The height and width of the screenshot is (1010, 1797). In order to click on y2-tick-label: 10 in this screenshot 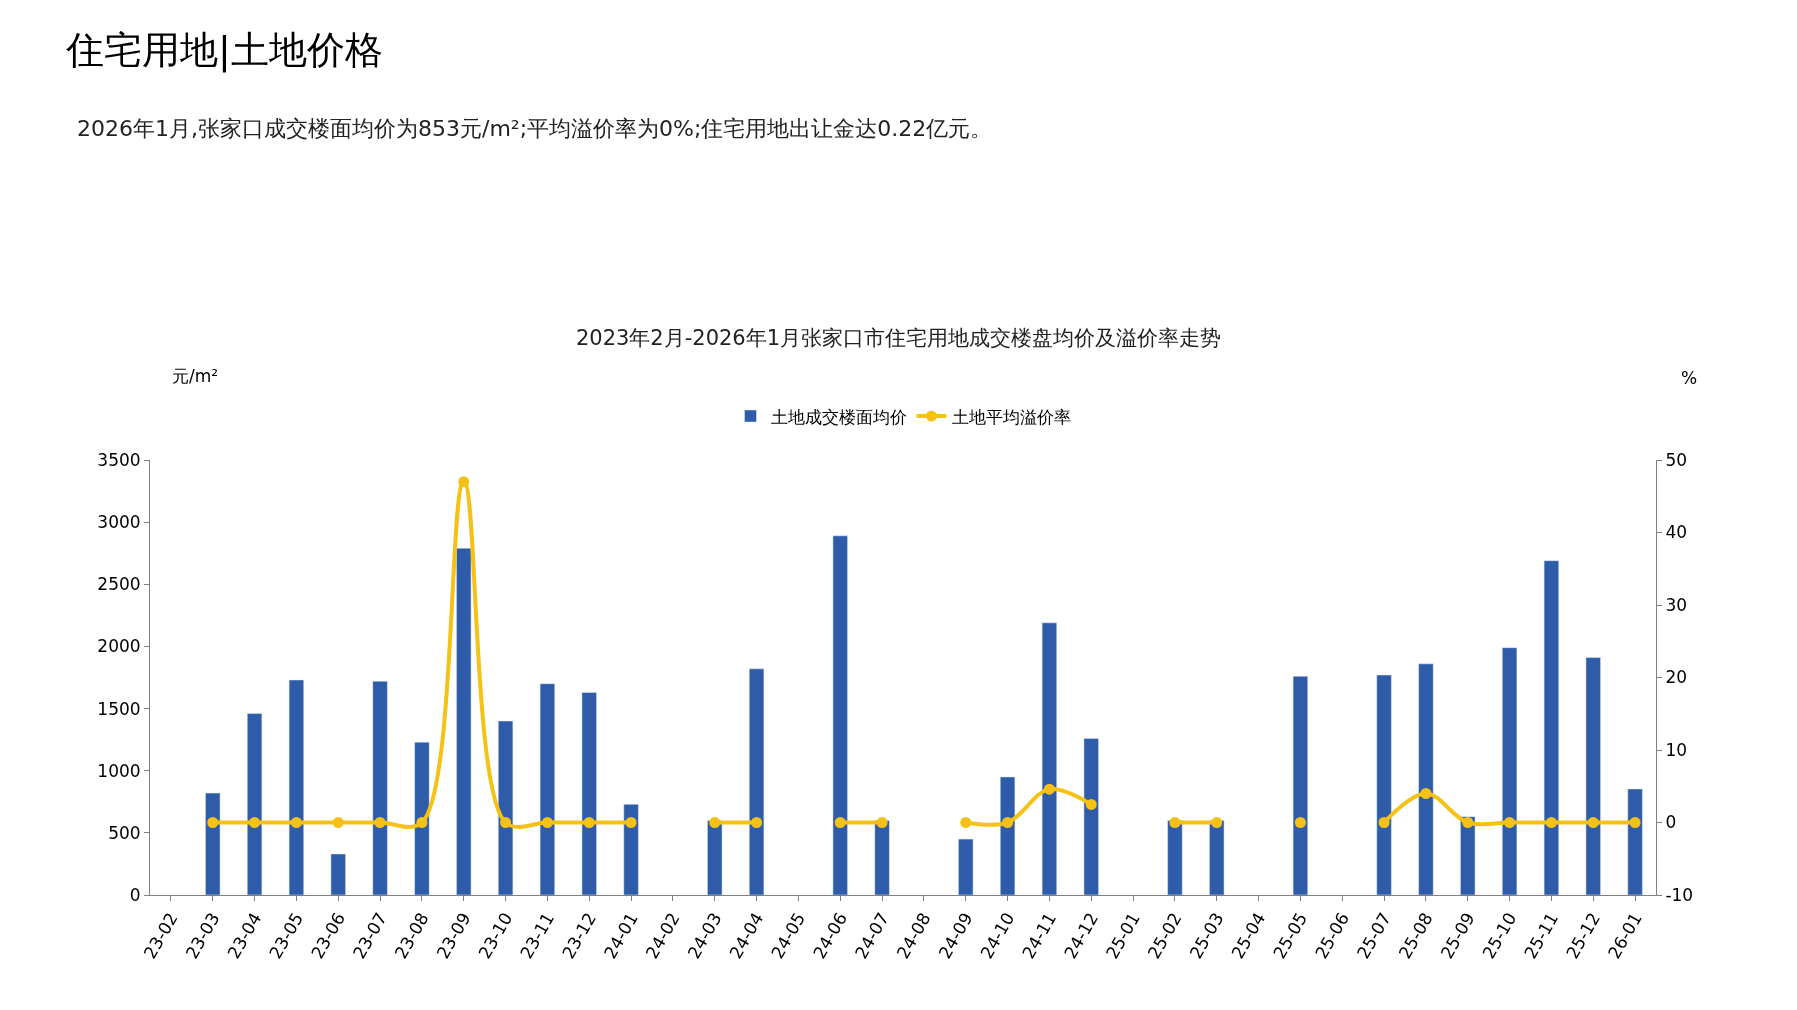, I will do `click(1676, 749)`.